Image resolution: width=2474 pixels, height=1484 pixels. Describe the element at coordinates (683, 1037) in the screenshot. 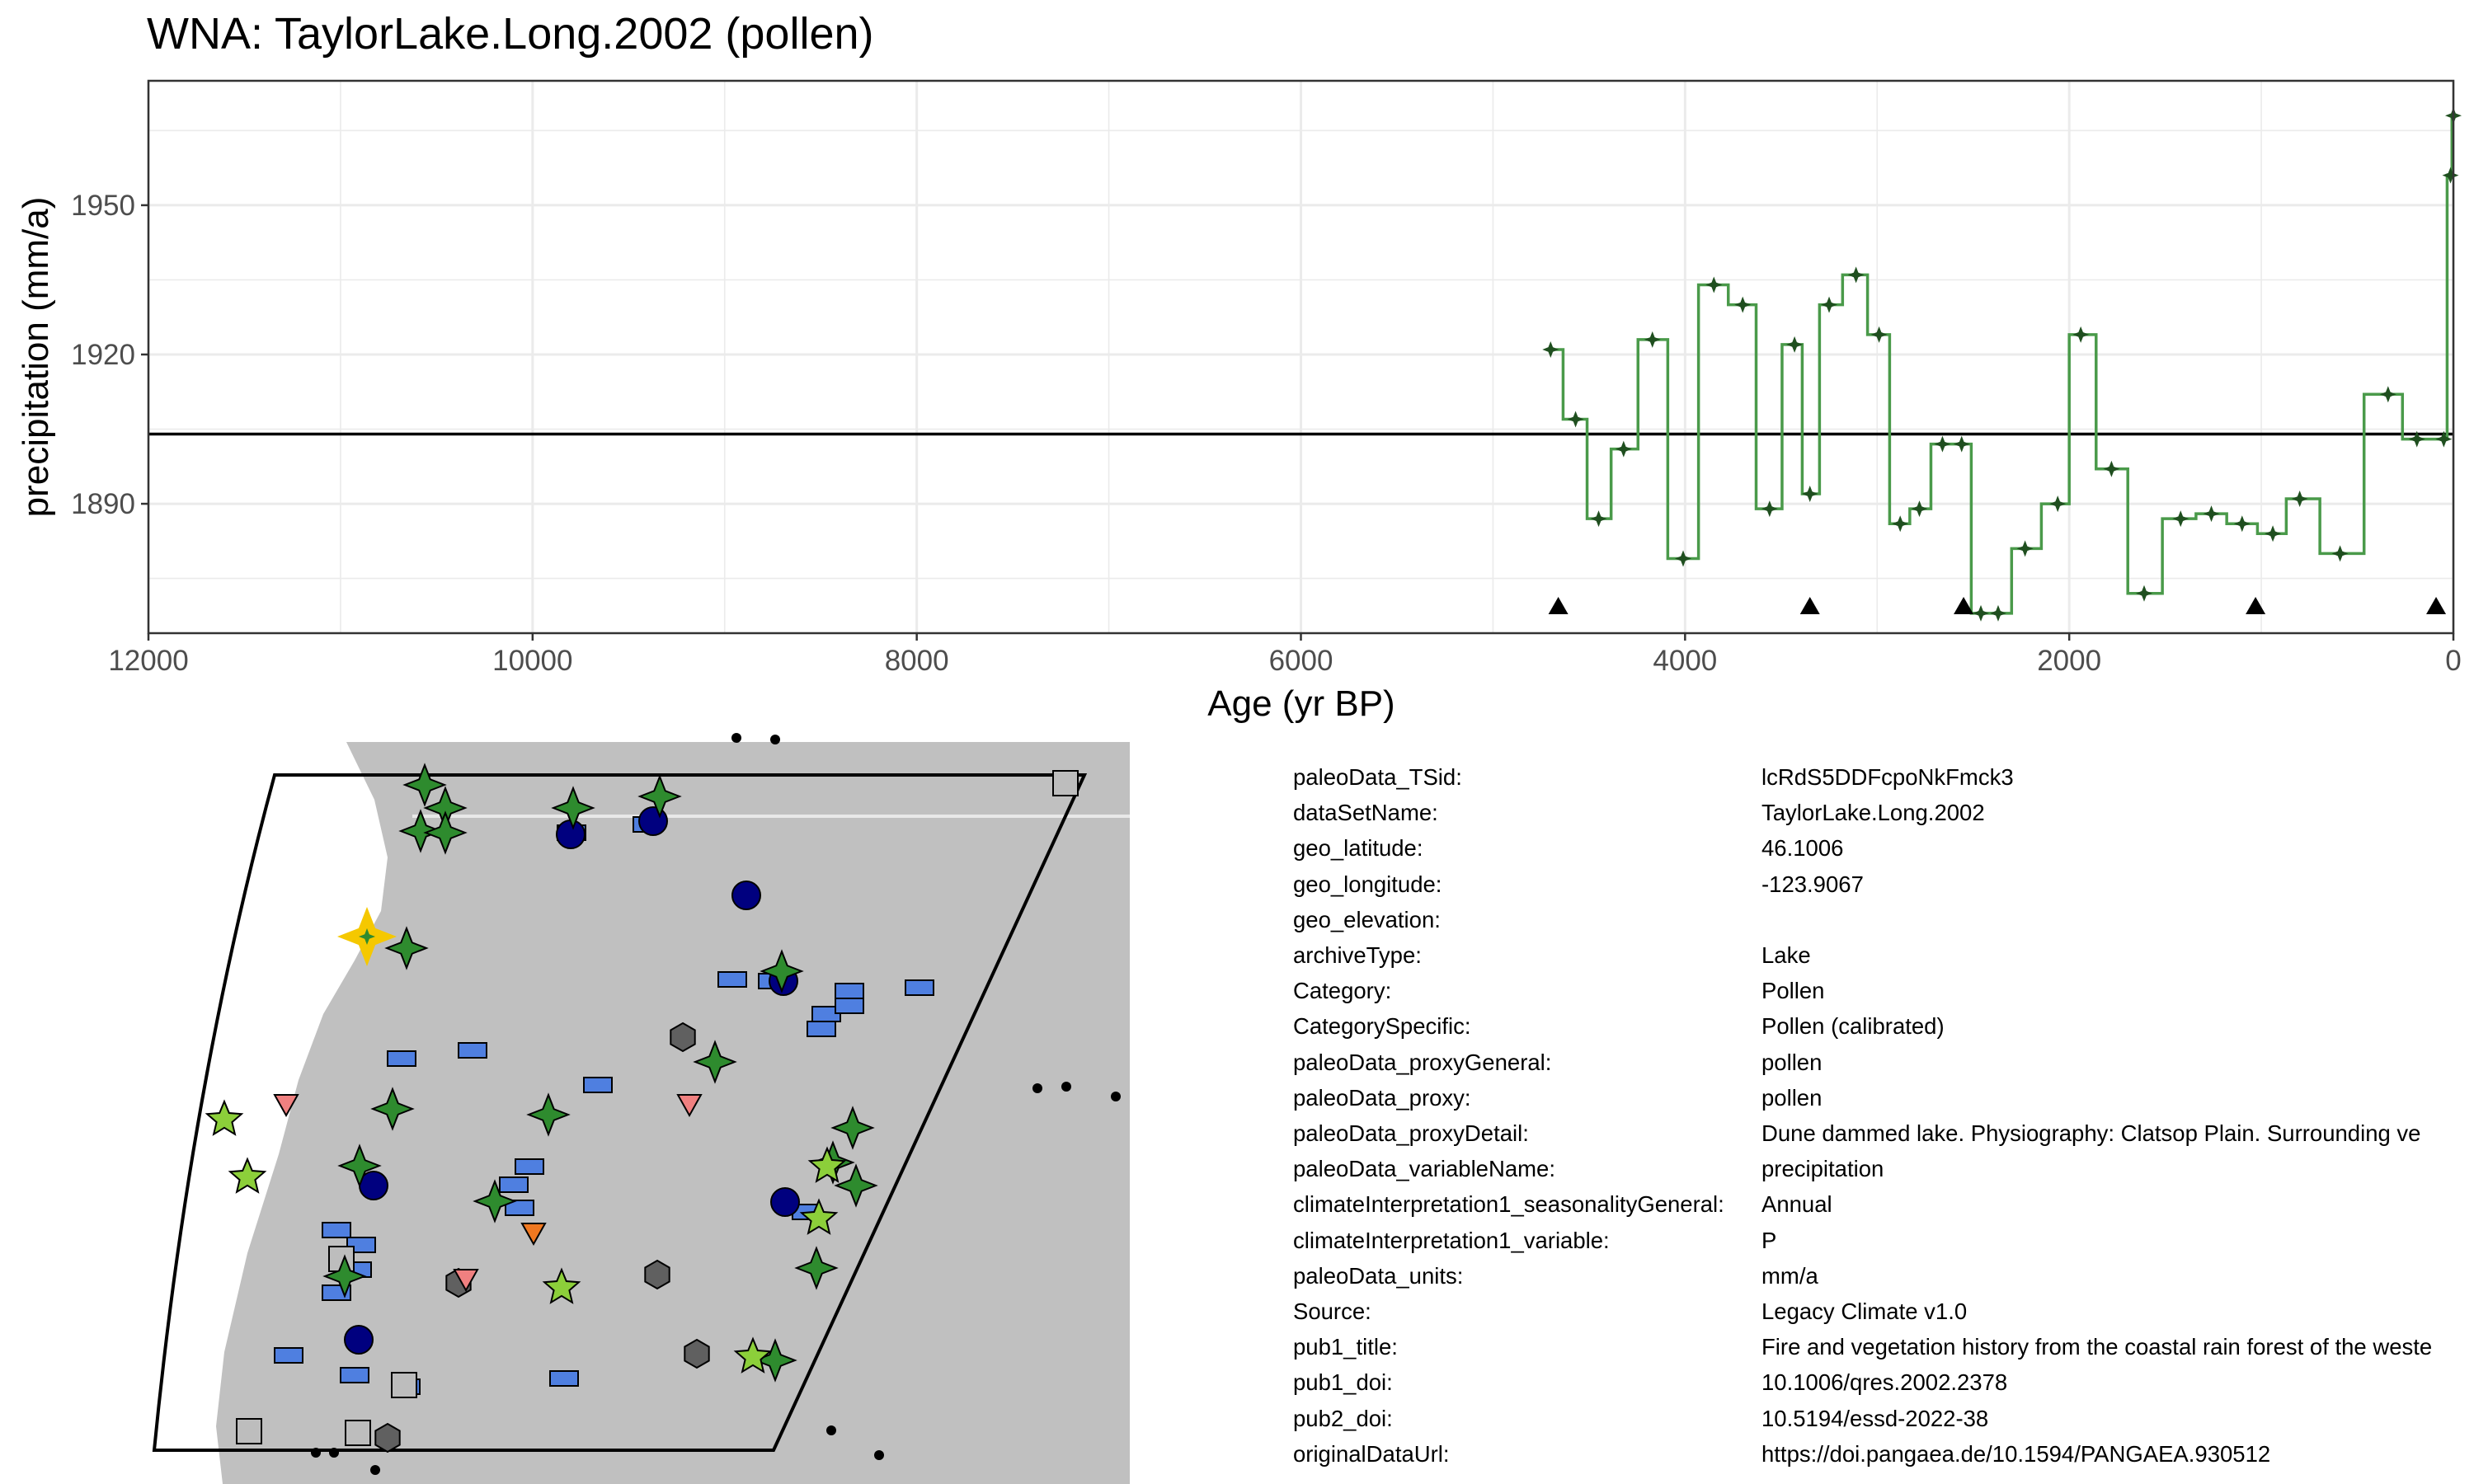

I see `map-marker-hexagon` at that location.